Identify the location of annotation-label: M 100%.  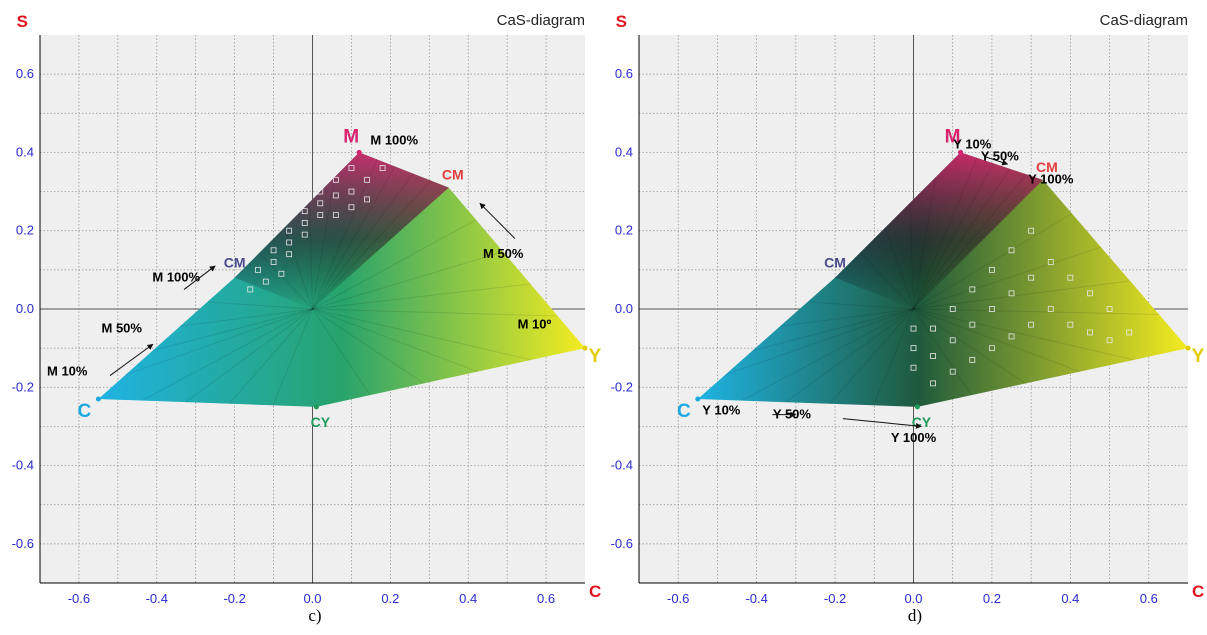
(394, 140).